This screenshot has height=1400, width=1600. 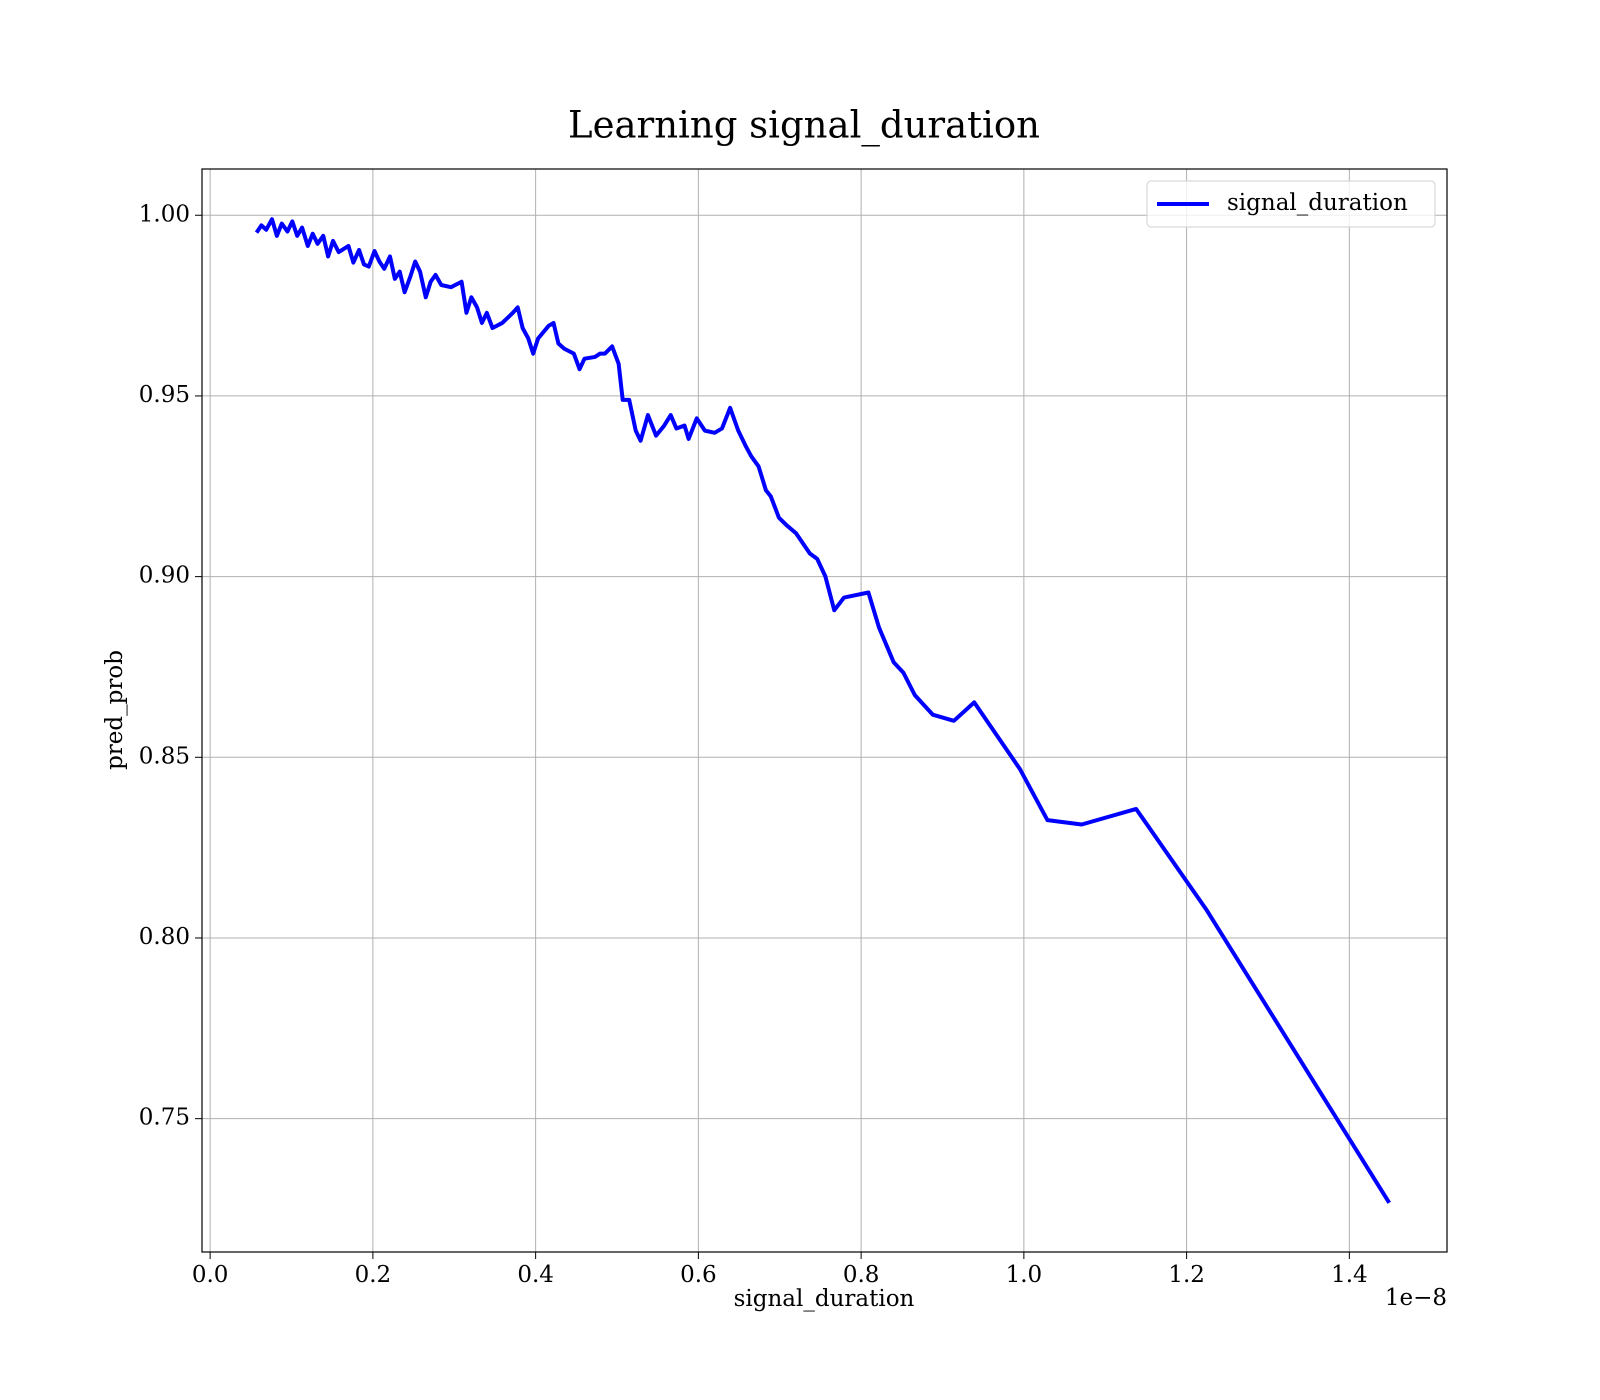 What do you see at coordinates (535, 1275) in the screenshot?
I see `x-tick-label: 0.4` at bounding box center [535, 1275].